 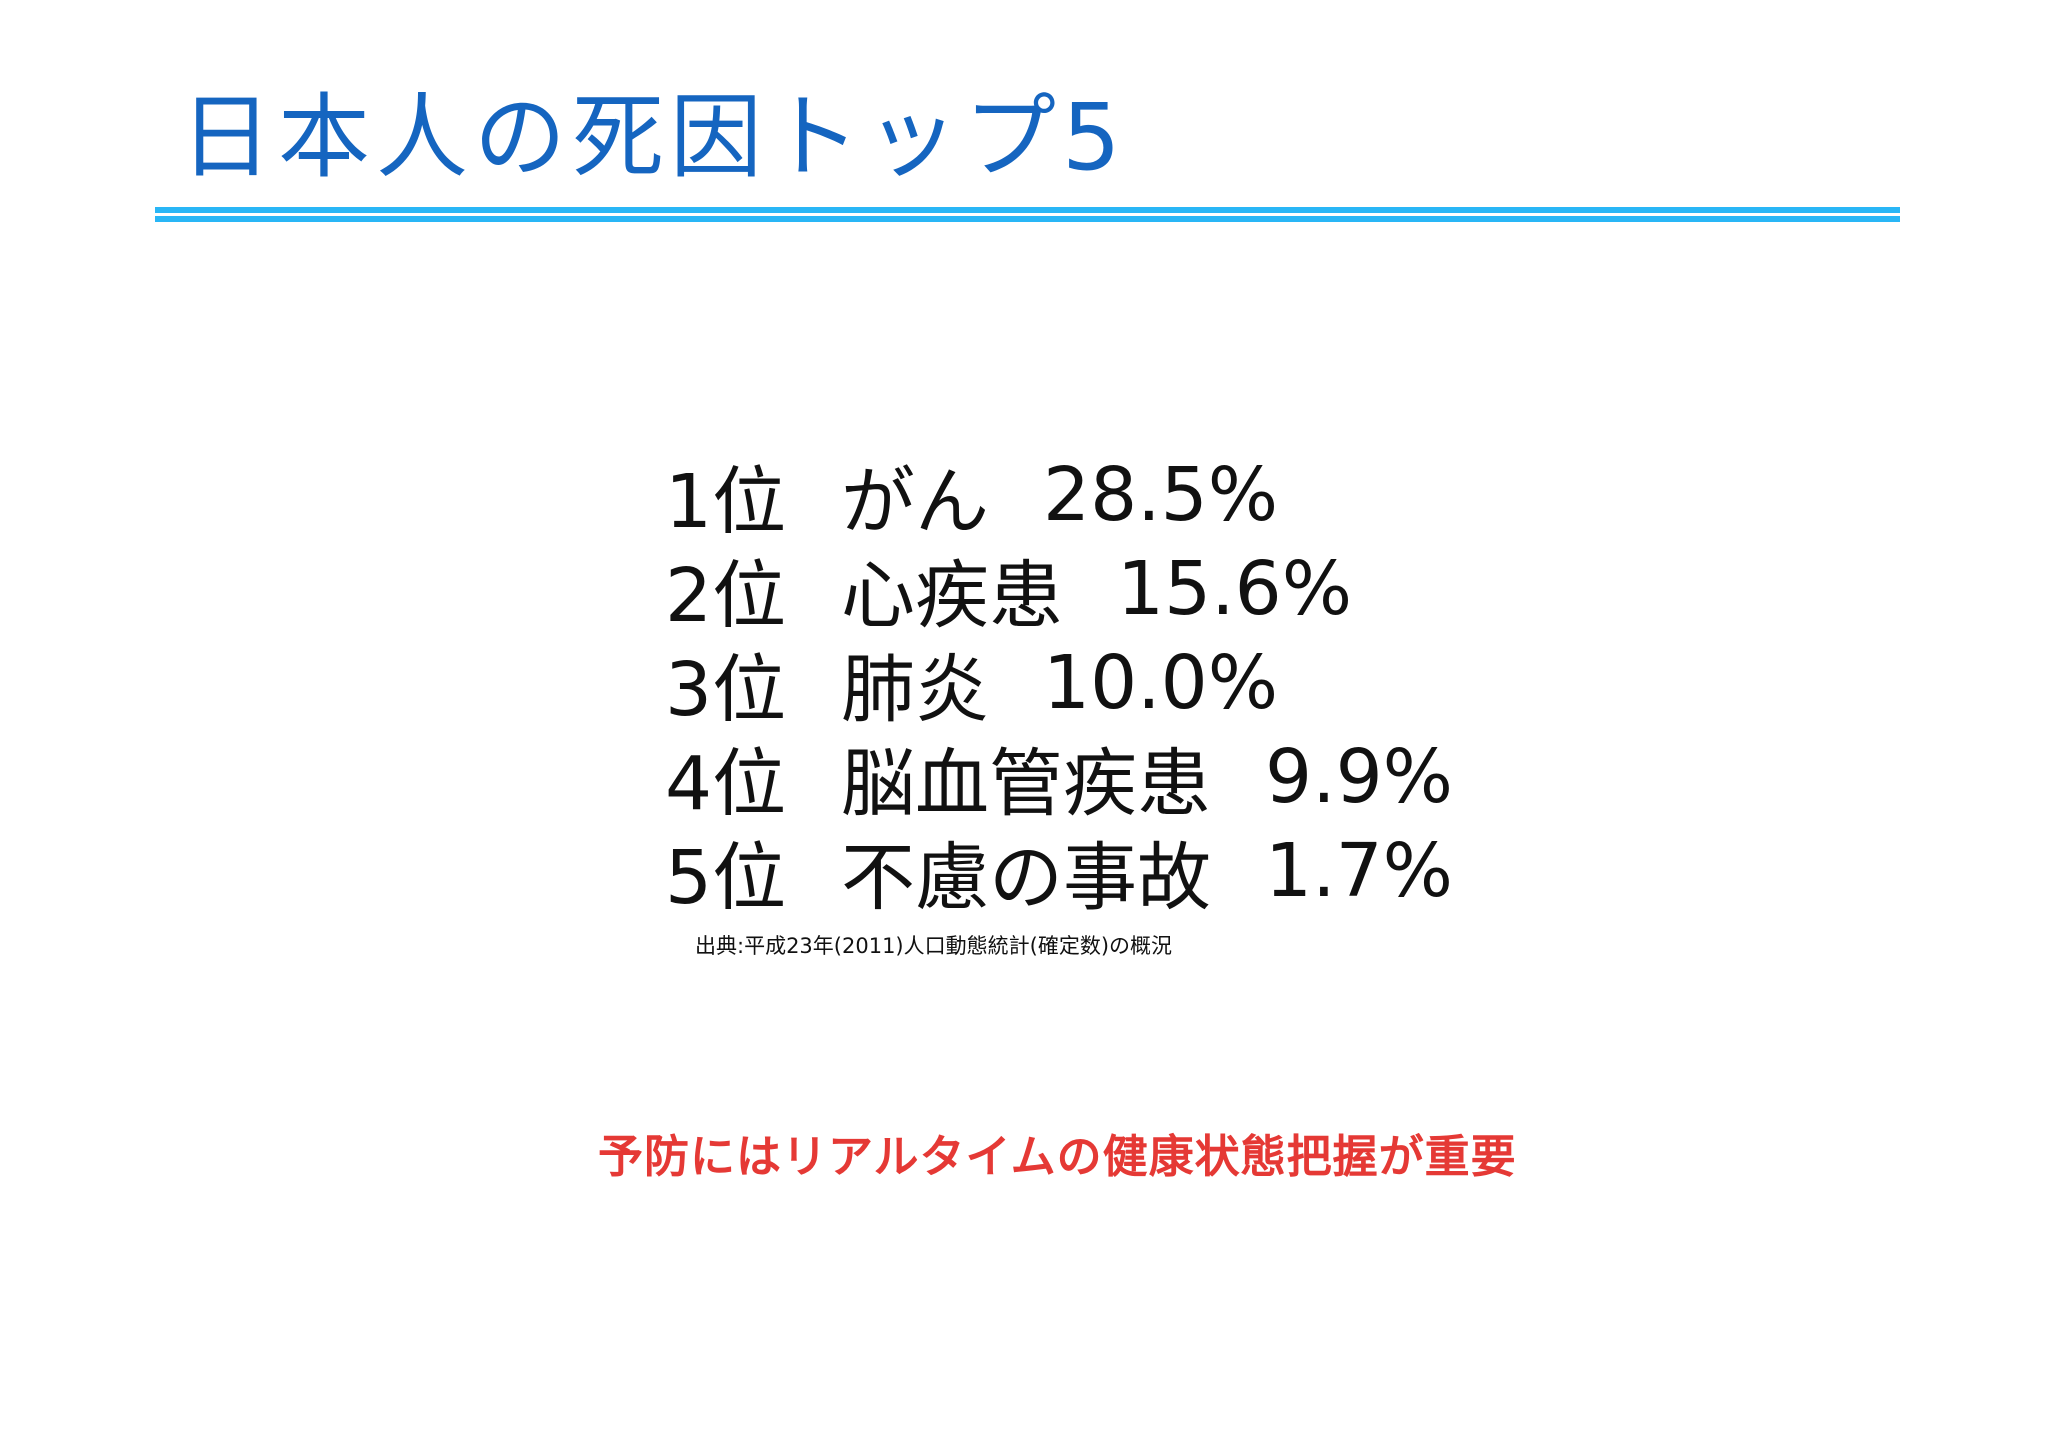 What do you see at coordinates (726, 877) in the screenshot?
I see `rank-label: 5位` at bounding box center [726, 877].